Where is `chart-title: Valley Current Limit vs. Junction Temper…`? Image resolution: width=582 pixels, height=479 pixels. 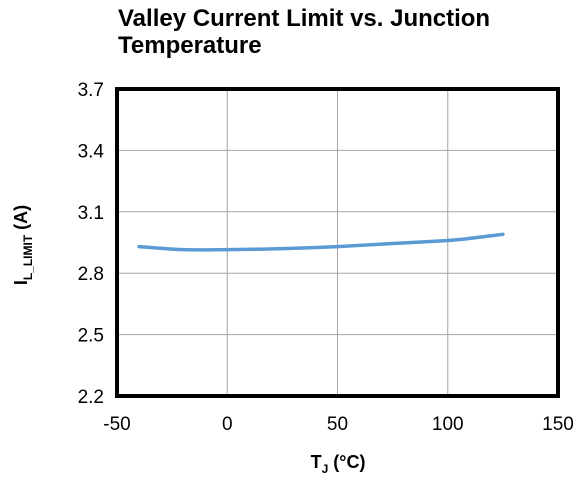
chart-title: Valley Current Limit vs. Junction Temper… is located at coordinates (348, 32).